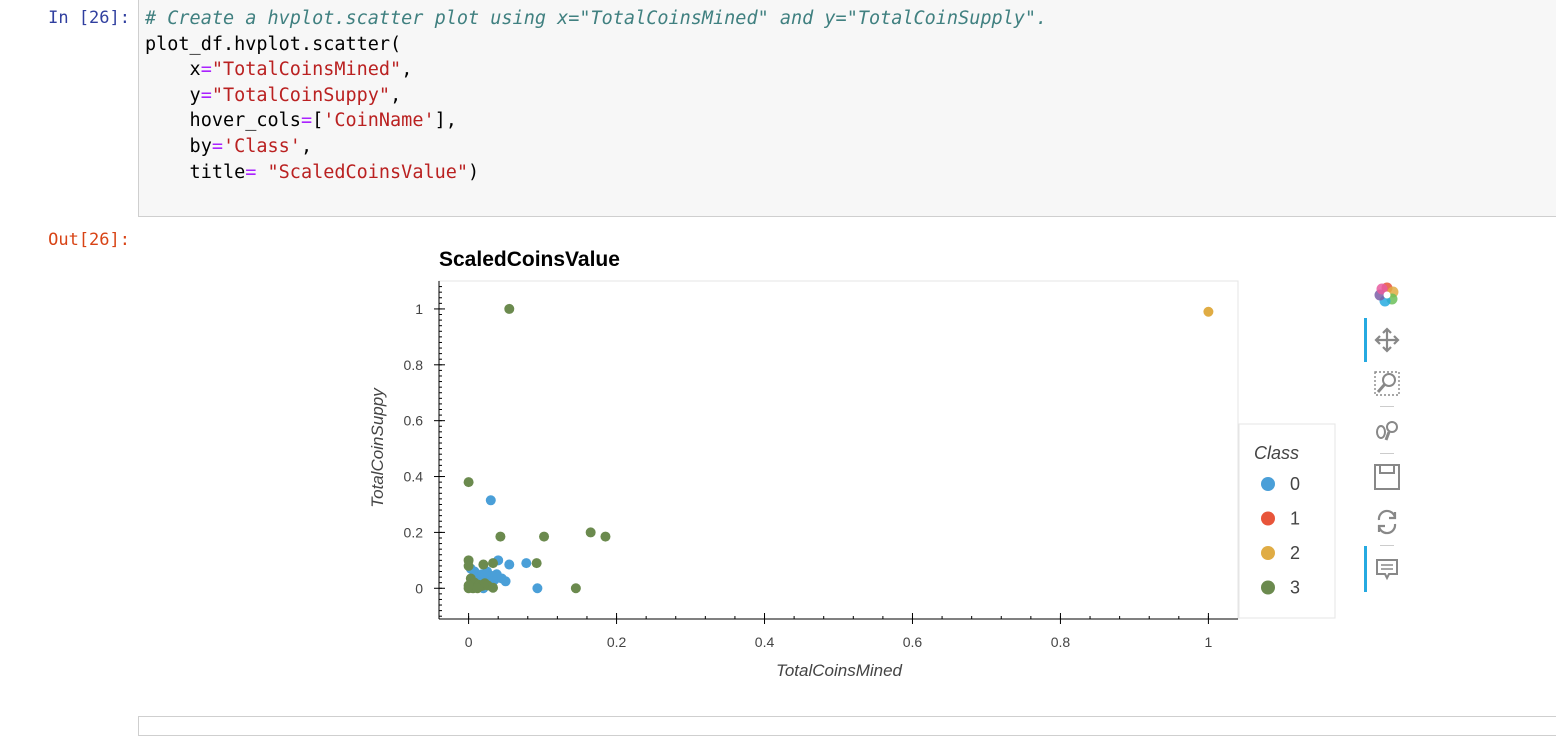 The image size is (1556, 736). Describe the element at coordinates (847, 726) in the screenshot. I see `next-cell` at that location.